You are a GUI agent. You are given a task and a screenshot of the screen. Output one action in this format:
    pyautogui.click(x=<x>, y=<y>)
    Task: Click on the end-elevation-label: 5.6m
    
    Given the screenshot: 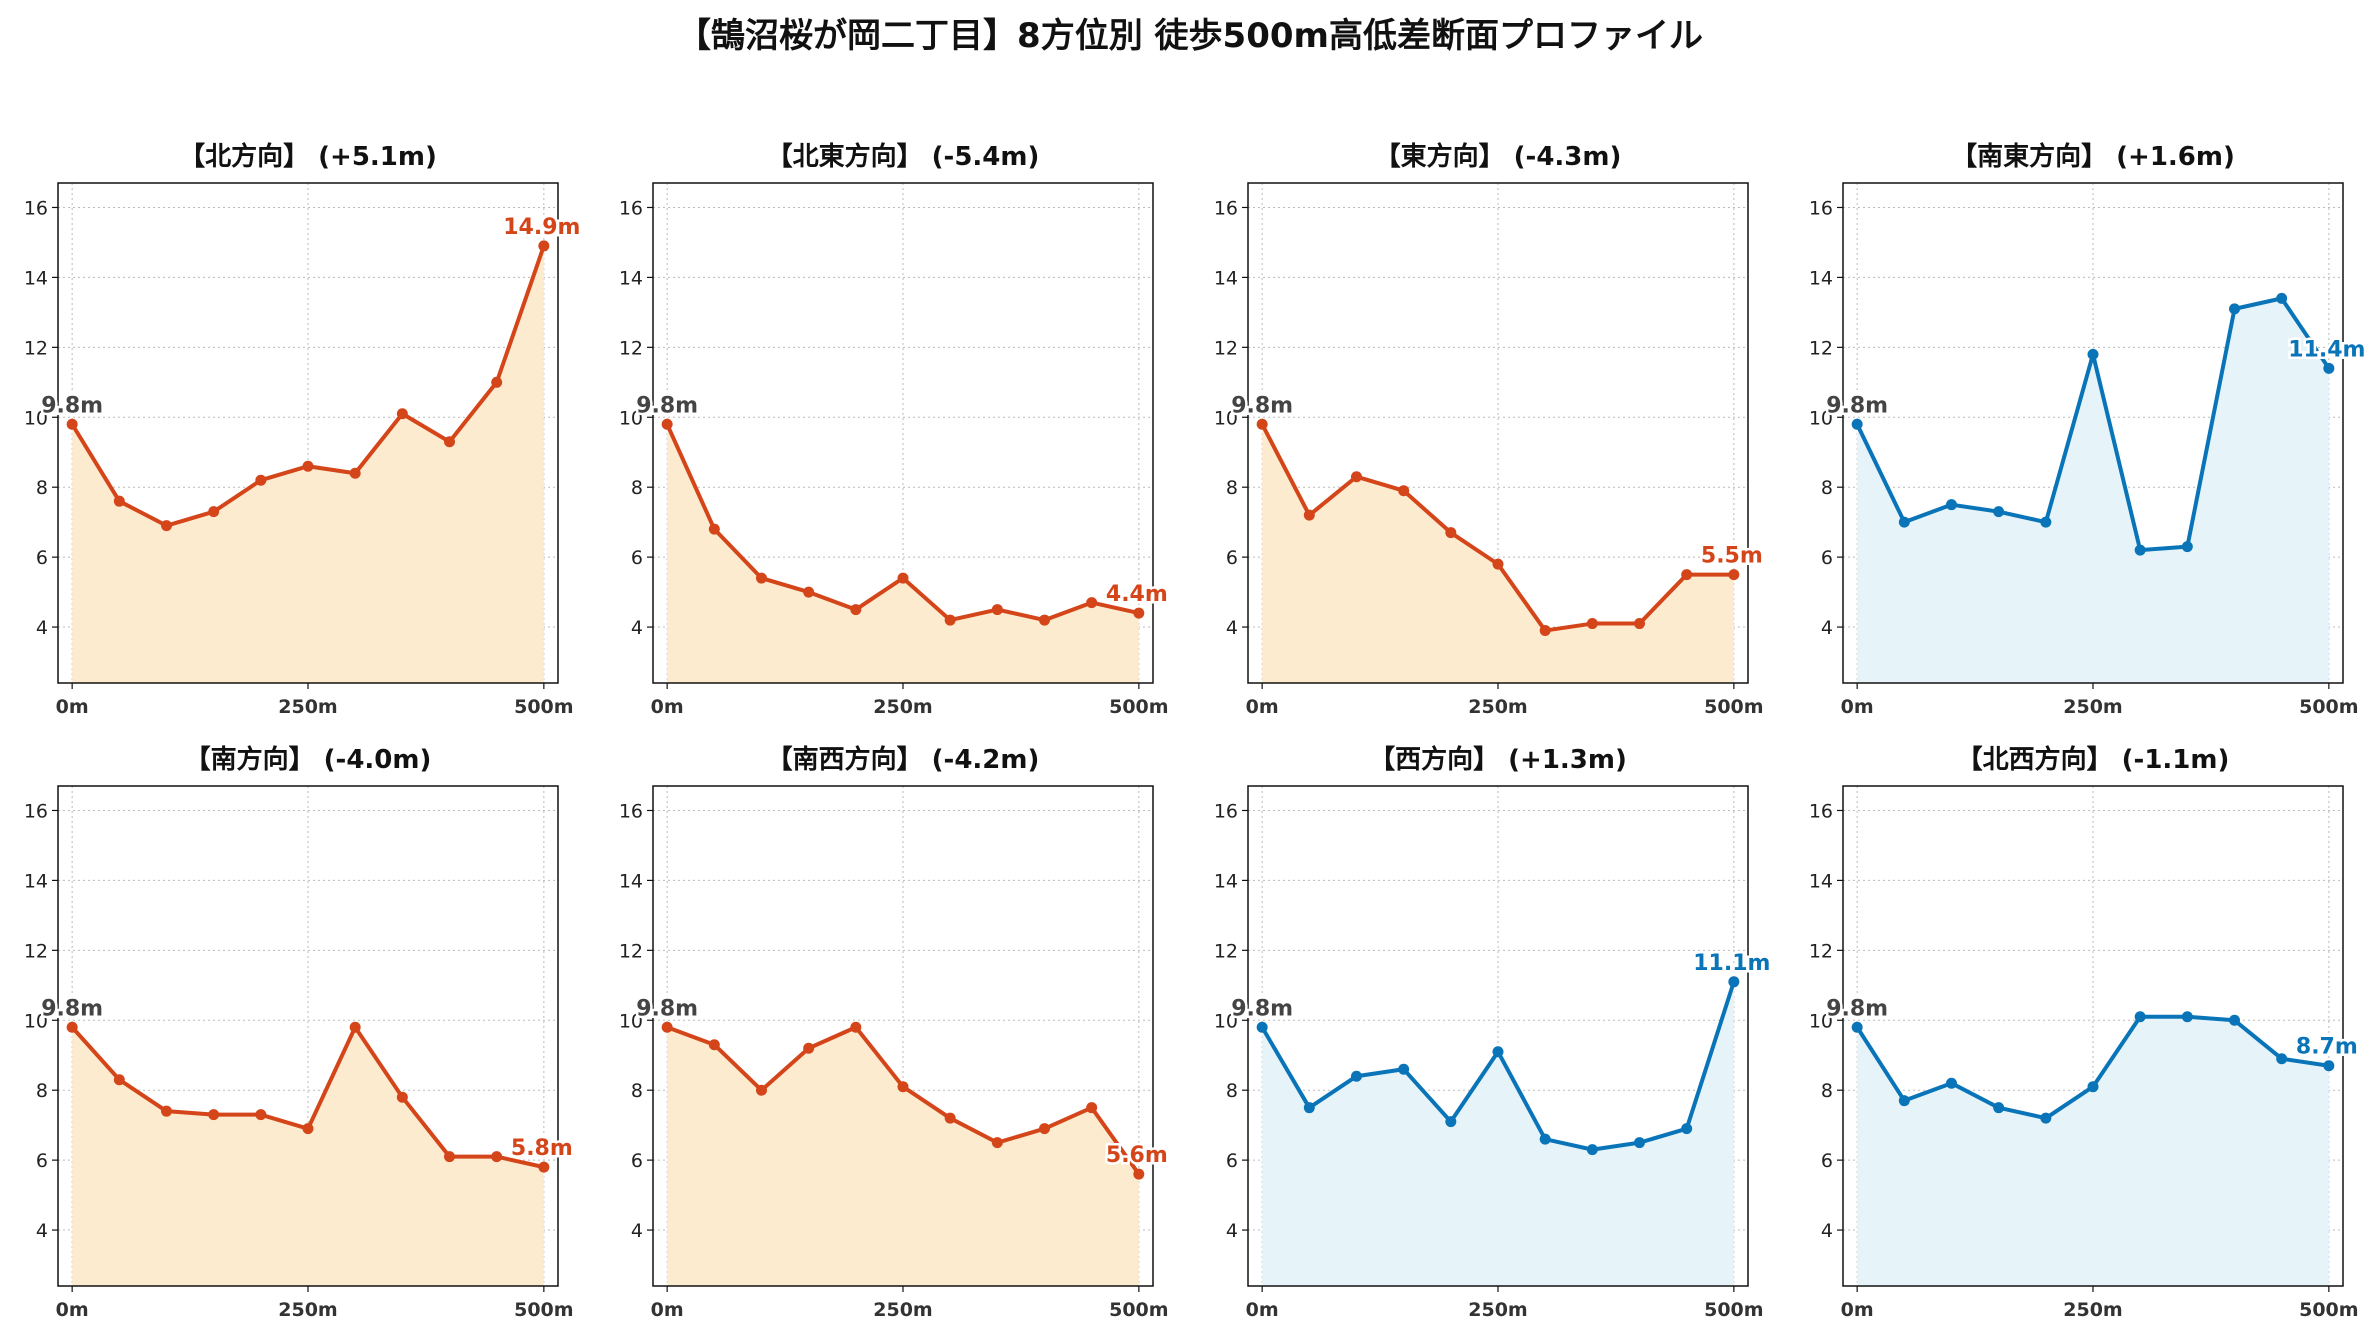 What is the action you would take?
    pyautogui.click(x=1137, y=1155)
    